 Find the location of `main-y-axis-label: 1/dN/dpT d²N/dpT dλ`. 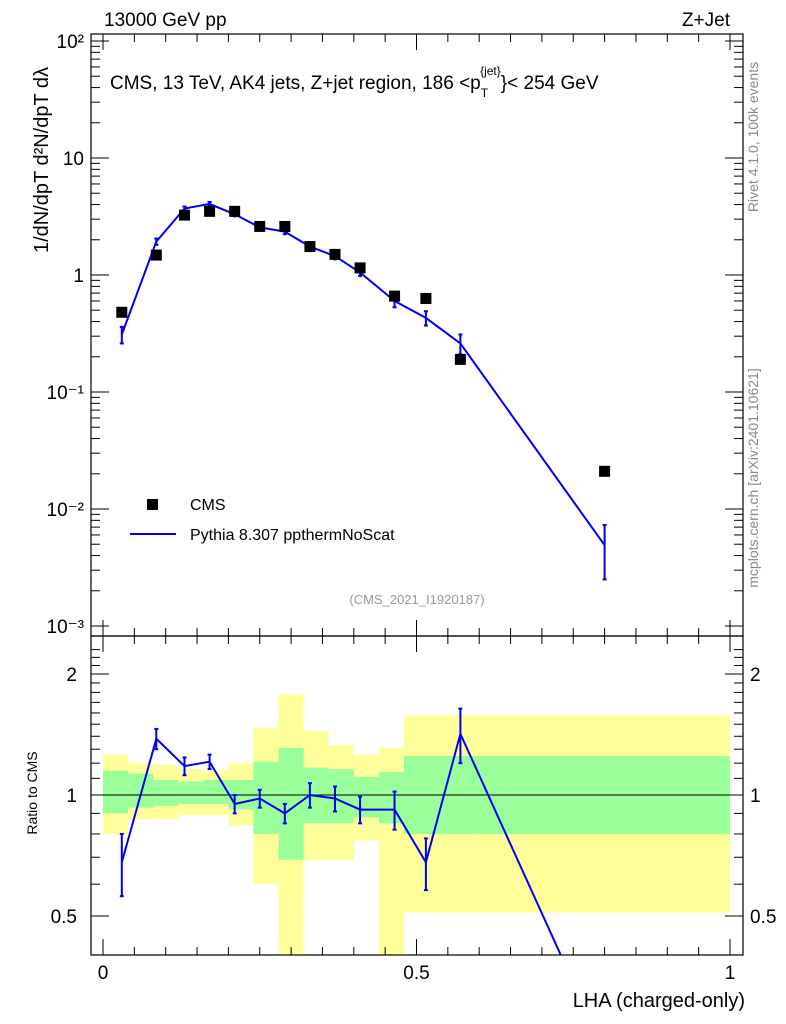

main-y-axis-label: 1/dN/dpT d²N/dpT dλ is located at coordinates (42, 160).